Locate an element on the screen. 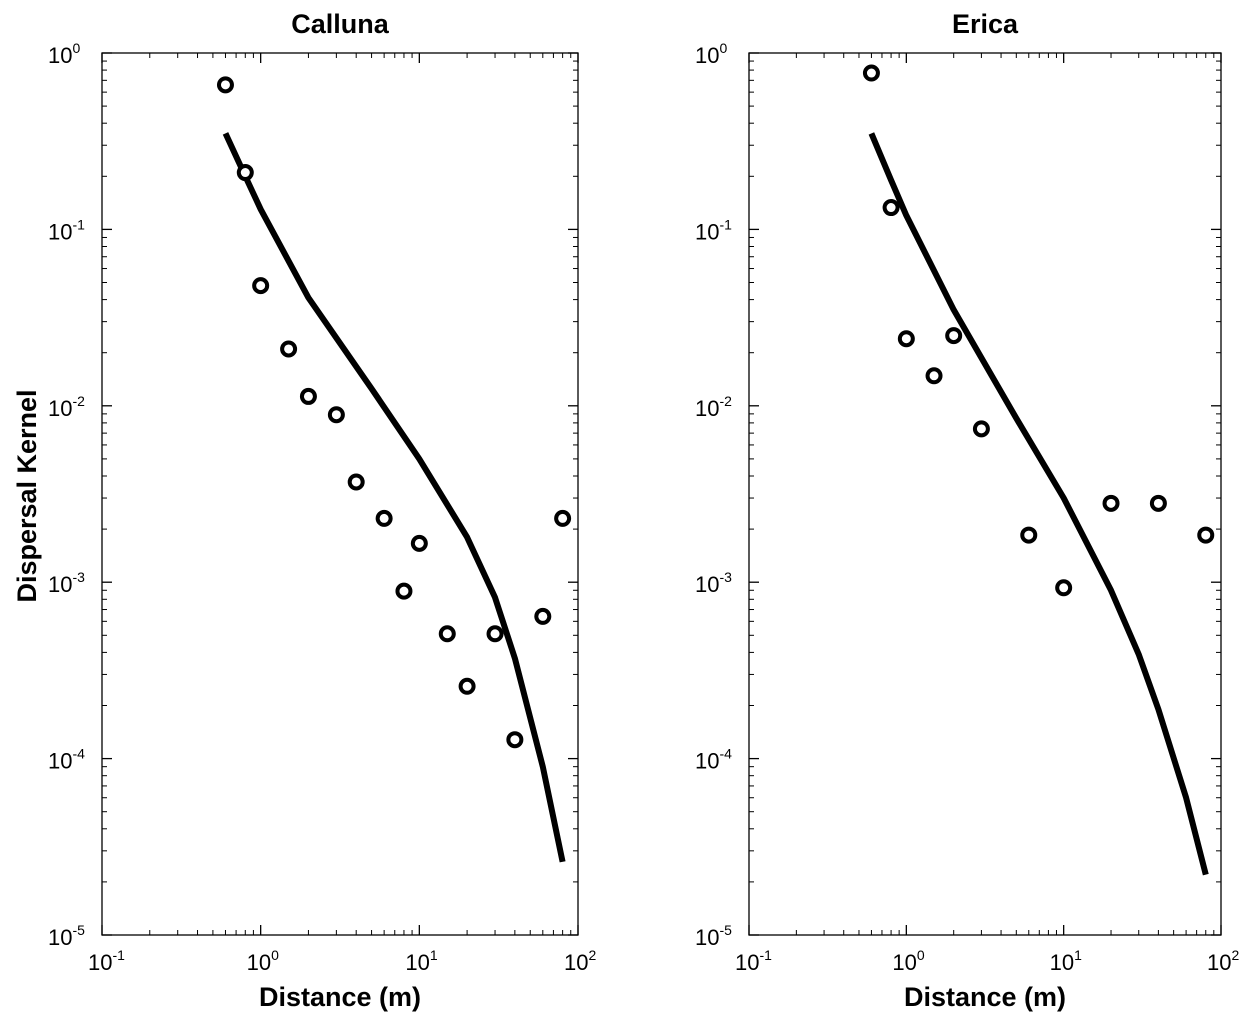 The height and width of the screenshot is (1020, 1247). chart-title: Calluna is located at coordinates (340, 24).